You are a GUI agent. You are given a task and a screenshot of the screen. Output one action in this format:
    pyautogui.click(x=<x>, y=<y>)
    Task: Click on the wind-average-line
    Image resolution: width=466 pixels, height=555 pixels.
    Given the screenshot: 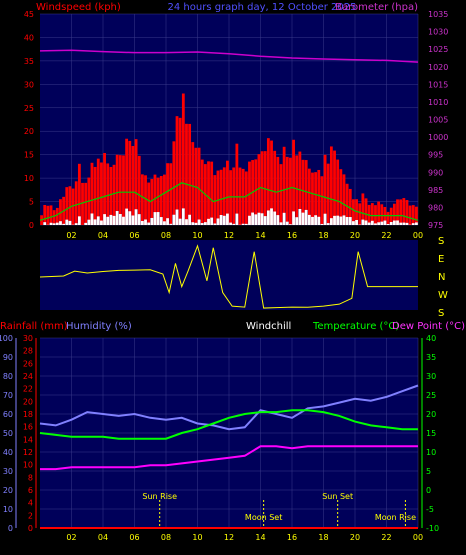 What is the action you would take?
    pyautogui.click(x=229, y=201)
    